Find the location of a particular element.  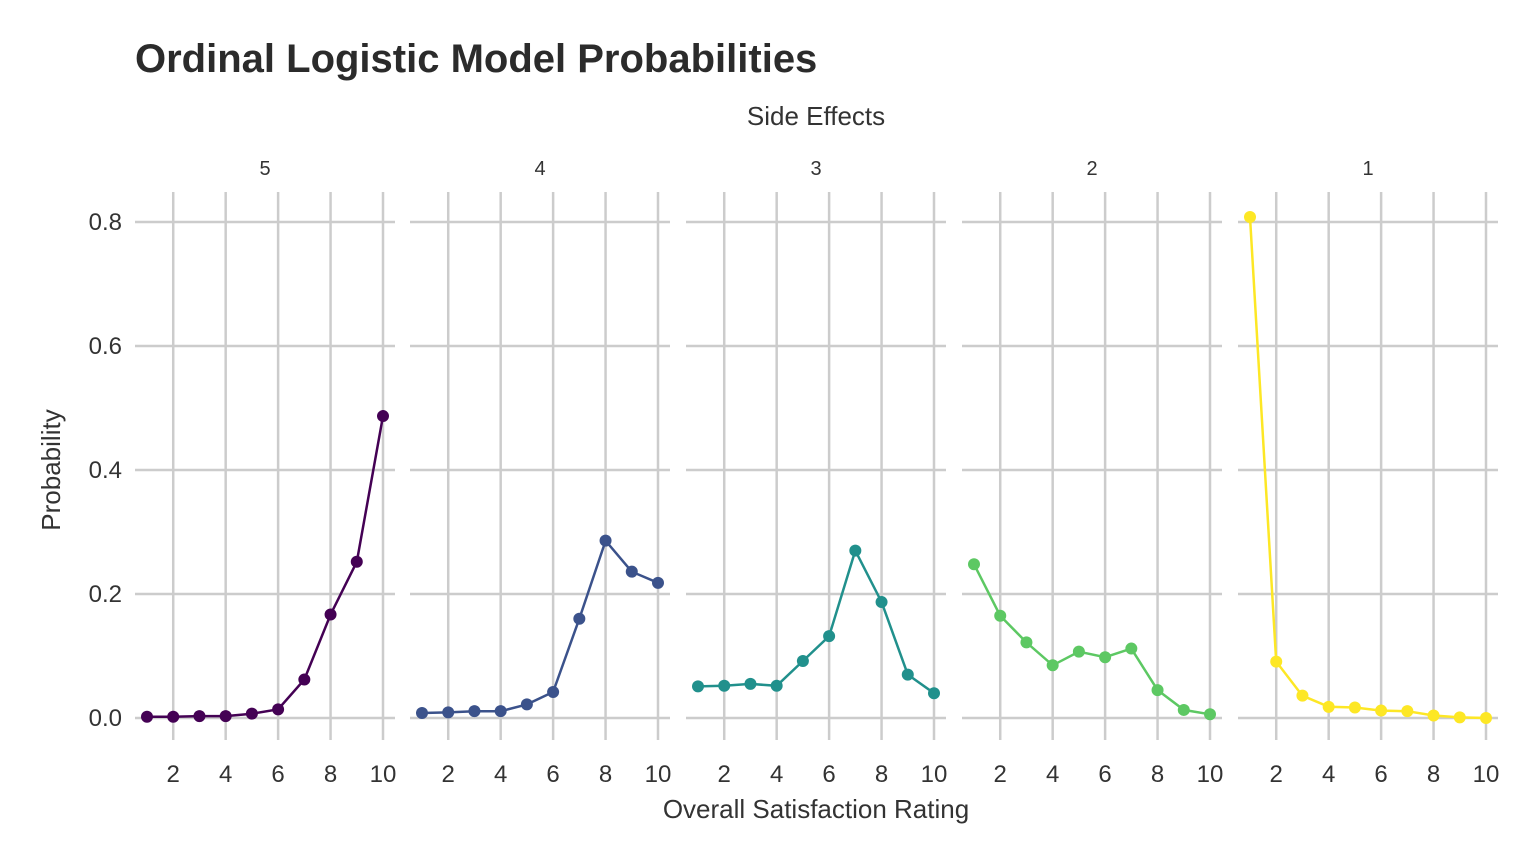

x-axis-label: Overall Satisfaction Rating is located at coordinates (816, 809).